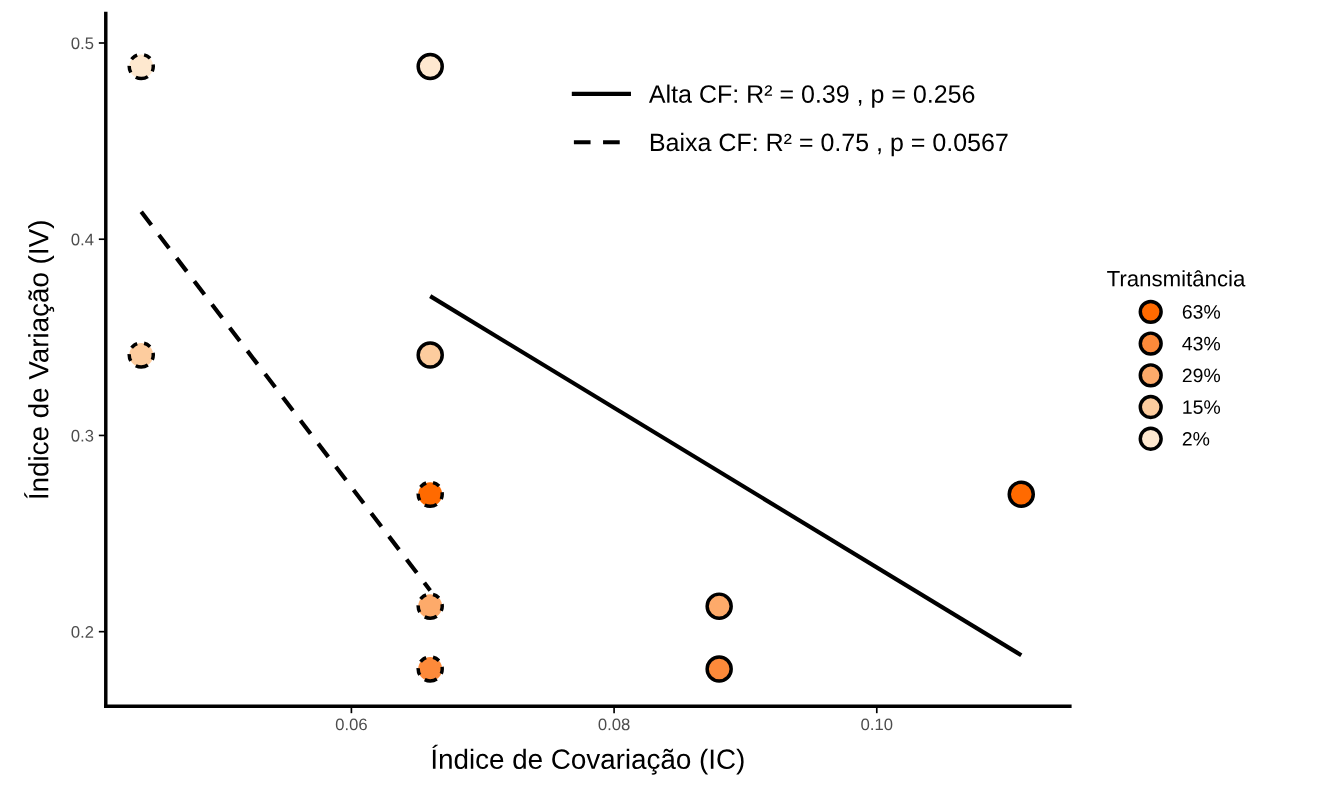 This screenshot has width=1339, height=798. I want to click on legend-label: Alta CF: R² = 0.39 , p = 0.256, so click(811, 96).